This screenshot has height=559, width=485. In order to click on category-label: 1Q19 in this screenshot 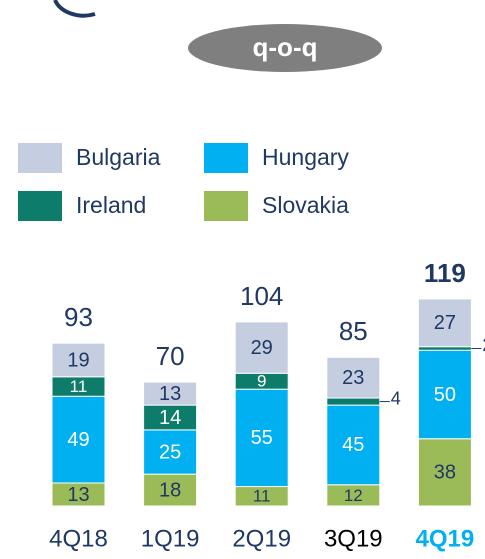, I will do `click(170, 538)`.